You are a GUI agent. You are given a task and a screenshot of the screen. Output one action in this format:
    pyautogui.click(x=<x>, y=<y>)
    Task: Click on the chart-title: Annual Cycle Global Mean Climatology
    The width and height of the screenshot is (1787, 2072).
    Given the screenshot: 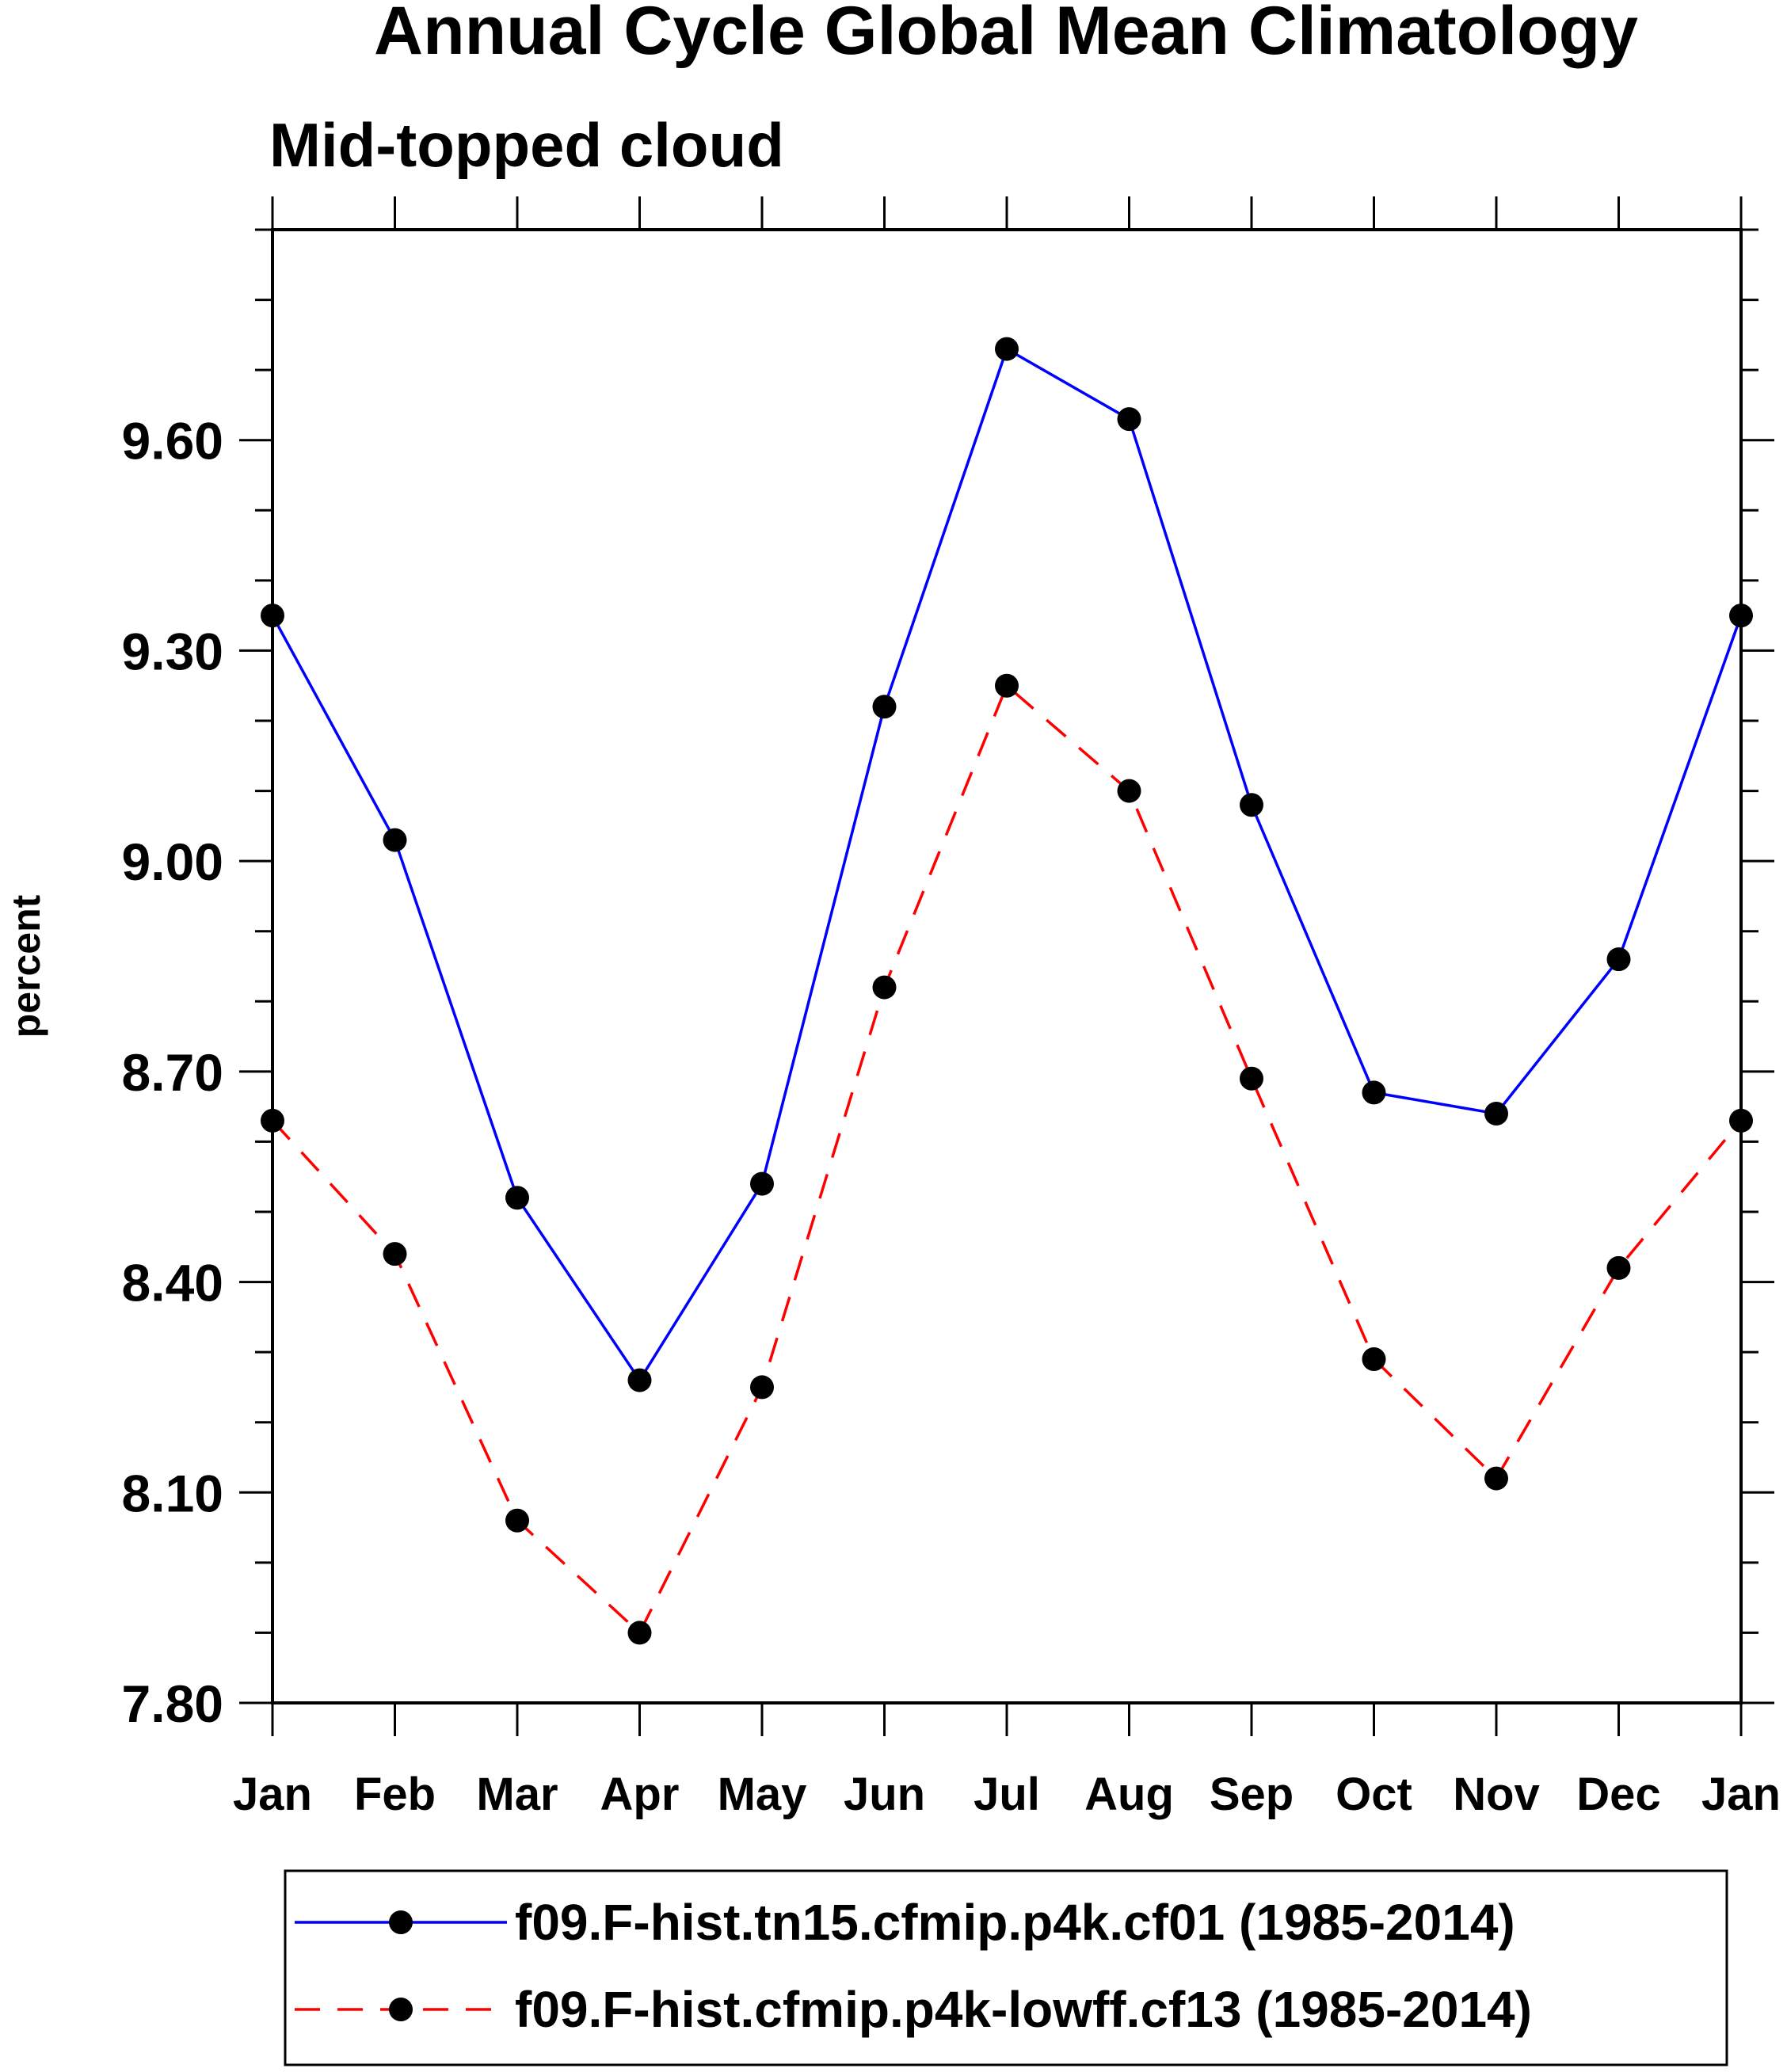 What is the action you would take?
    pyautogui.click(x=1006, y=34)
    